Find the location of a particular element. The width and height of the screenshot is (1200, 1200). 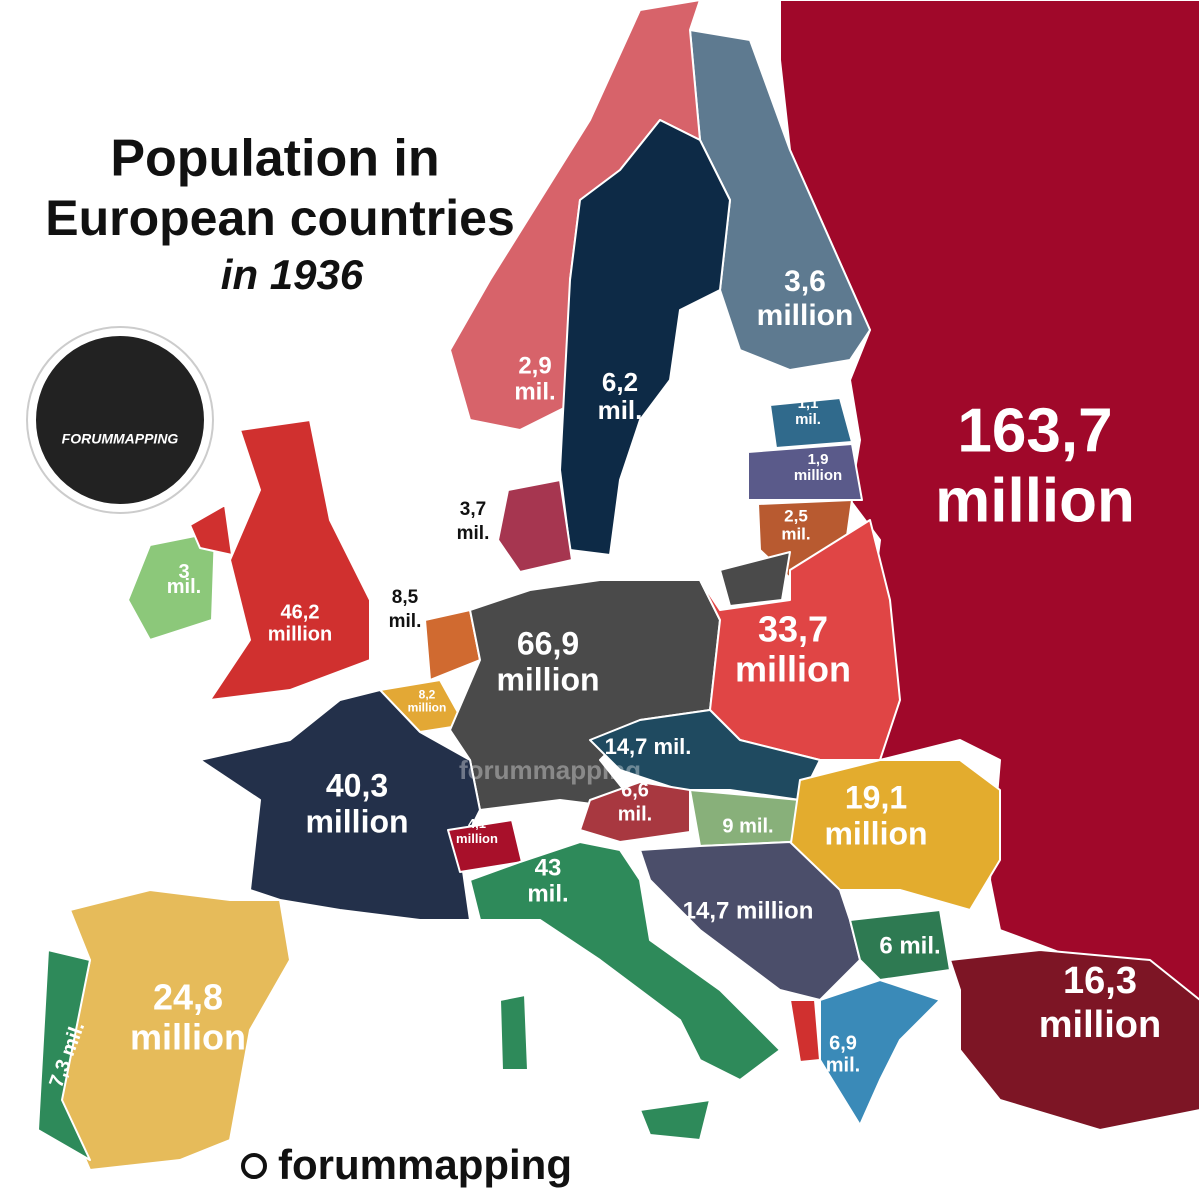

population-label: 9 mil. is located at coordinates (747, 826).